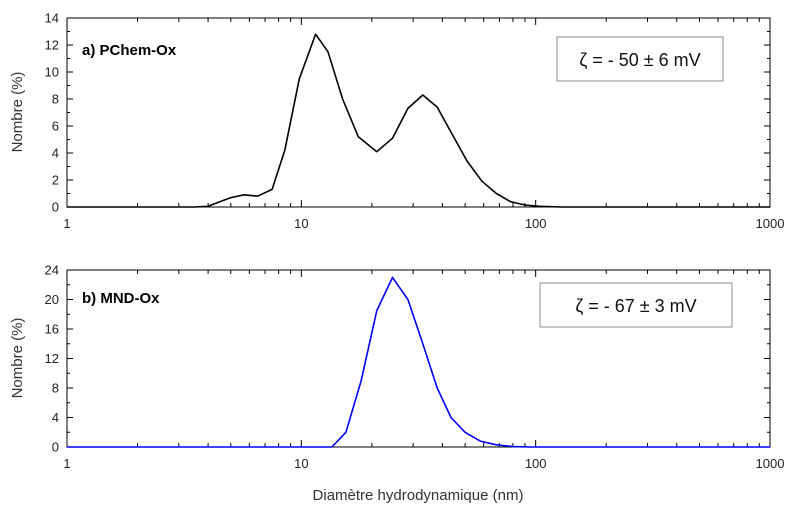  What do you see at coordinates (52, 72) in the screenshot?
I see `y-tick-label: 10` at bounding box center [52, 72].